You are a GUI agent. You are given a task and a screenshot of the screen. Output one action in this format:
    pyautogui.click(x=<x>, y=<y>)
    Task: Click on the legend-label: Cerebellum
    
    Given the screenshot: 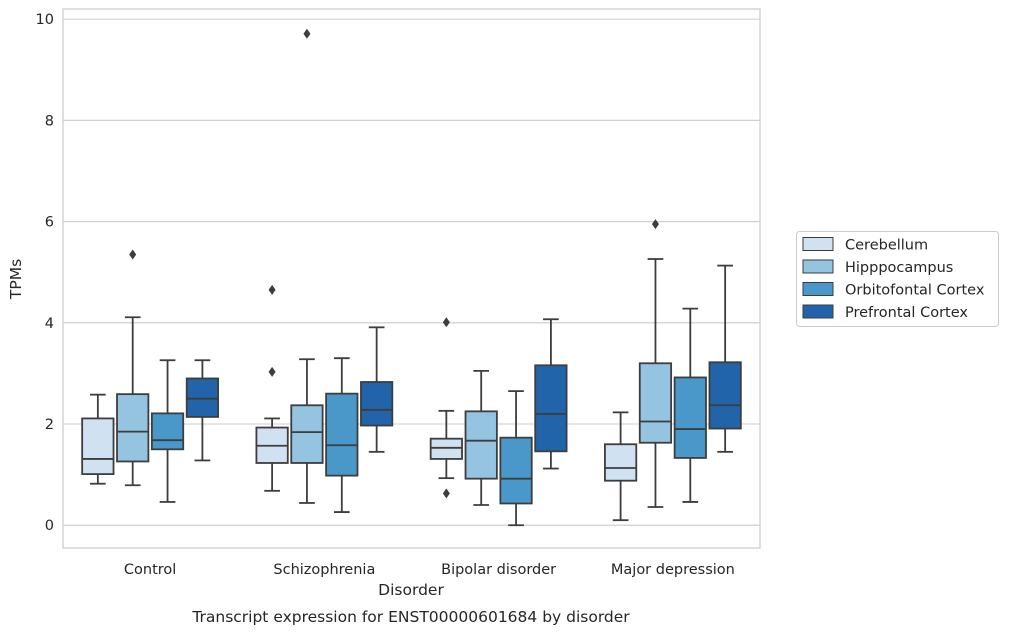 What is the action you would take?
    pyautogui.click(x=886, y=246)
    